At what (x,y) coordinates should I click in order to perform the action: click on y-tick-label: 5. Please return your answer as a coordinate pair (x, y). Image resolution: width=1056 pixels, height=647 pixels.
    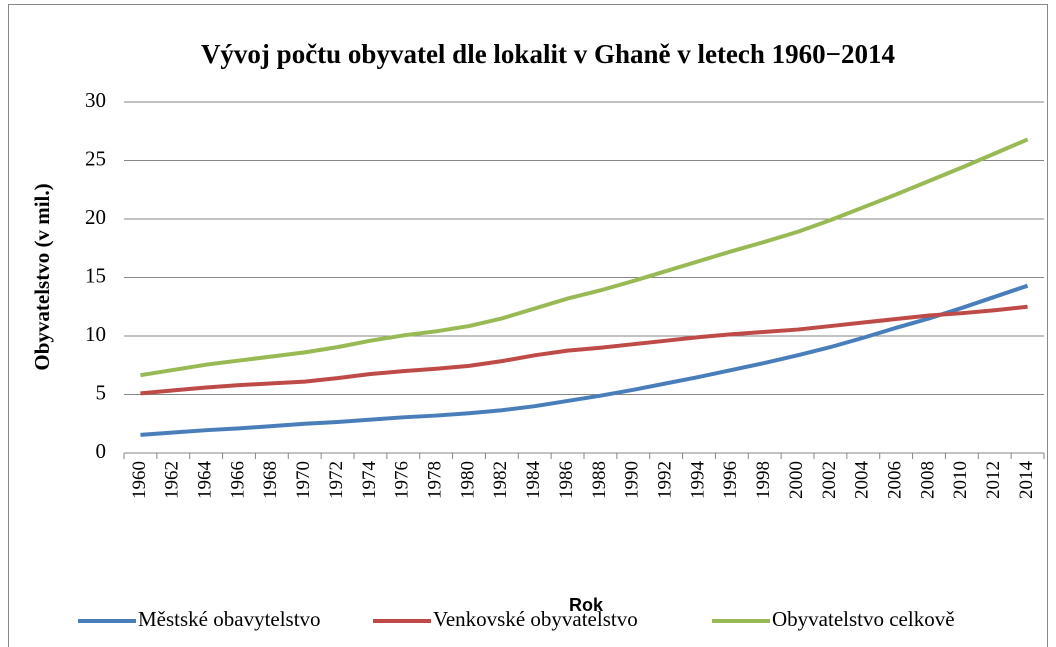
    Looking at the image, I should click on (101, 392).